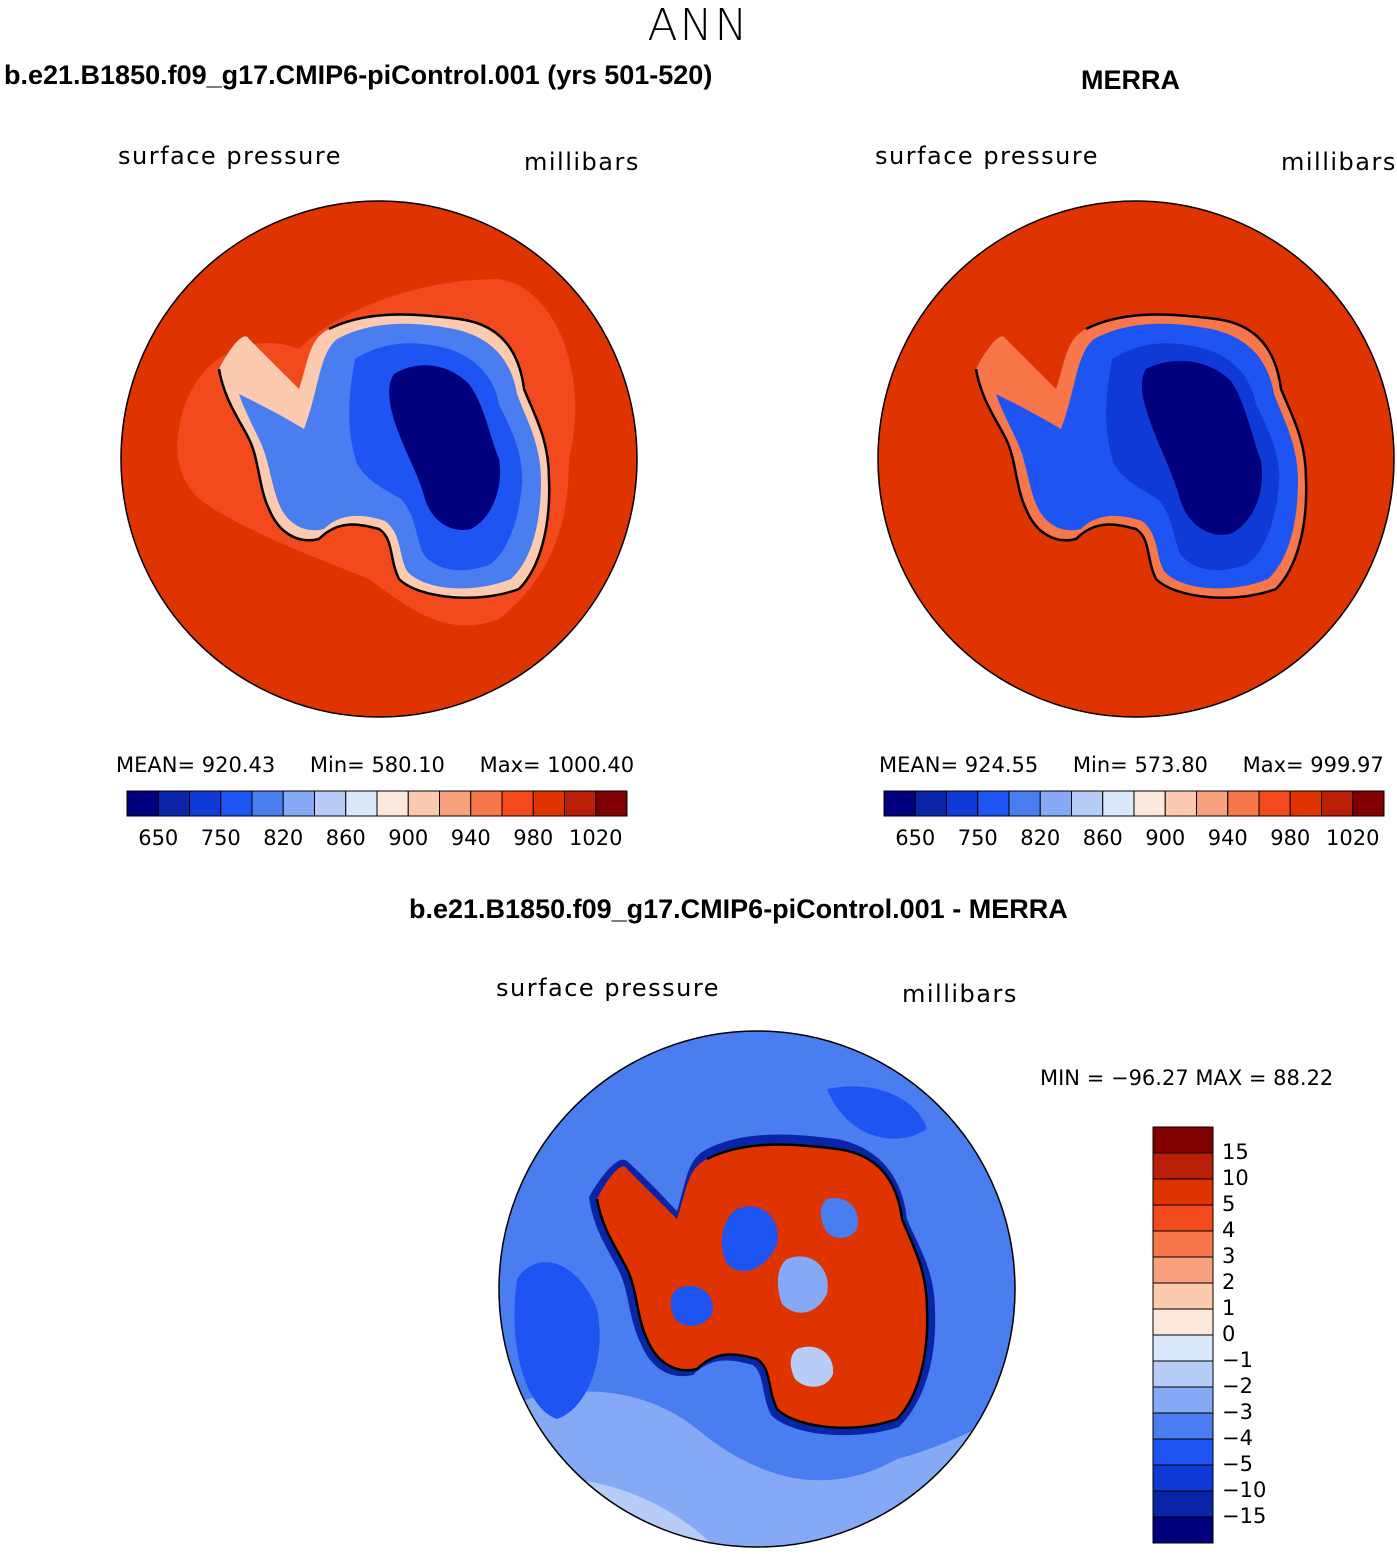 The width and height of the screenshot is (1397, 1554). I want to click on panel-3-minmax: MIN = −96.27 MAX = 88.22, so click(1187, 1078).